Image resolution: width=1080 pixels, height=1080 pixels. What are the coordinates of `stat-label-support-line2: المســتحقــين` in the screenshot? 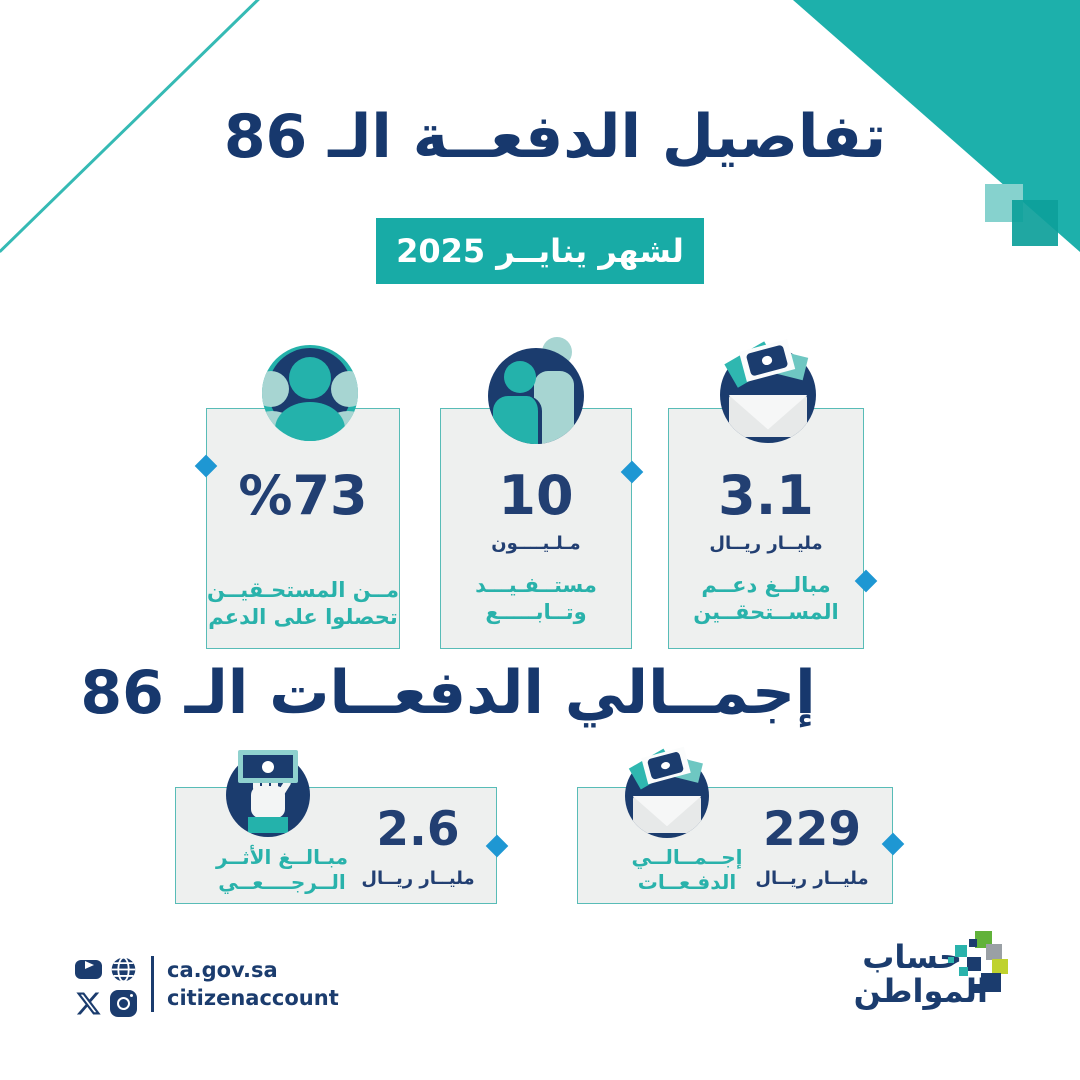 It's located at (766, 611).